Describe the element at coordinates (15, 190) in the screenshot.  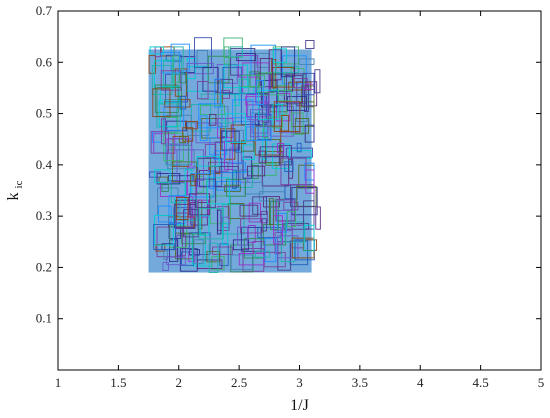
I see `y-axis-label: k ic` at that location.